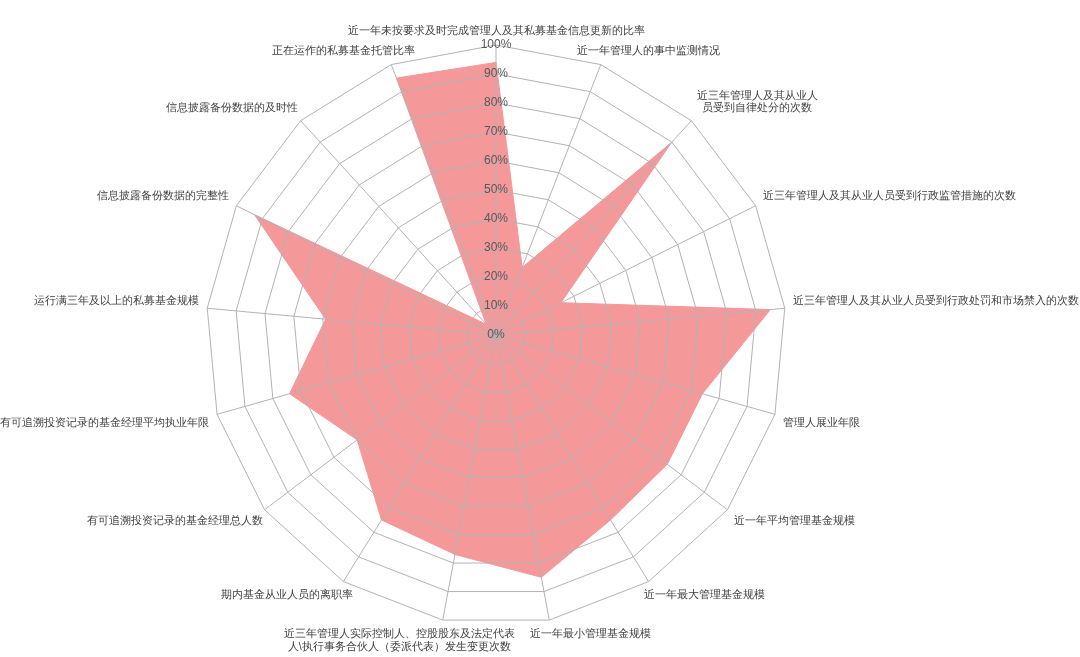  Describe the element at coordinates (794, 519) in the screenshot. I see `spoke-label: 近一年平均管理基金规模` at that location.